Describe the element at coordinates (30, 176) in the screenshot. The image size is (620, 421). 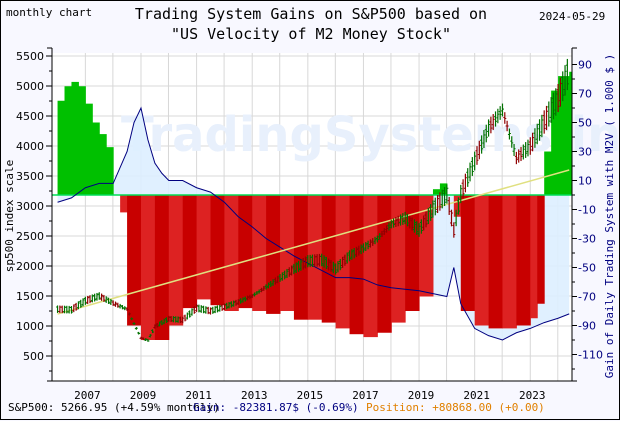
I see `left-axis-label: 3500` at that location.